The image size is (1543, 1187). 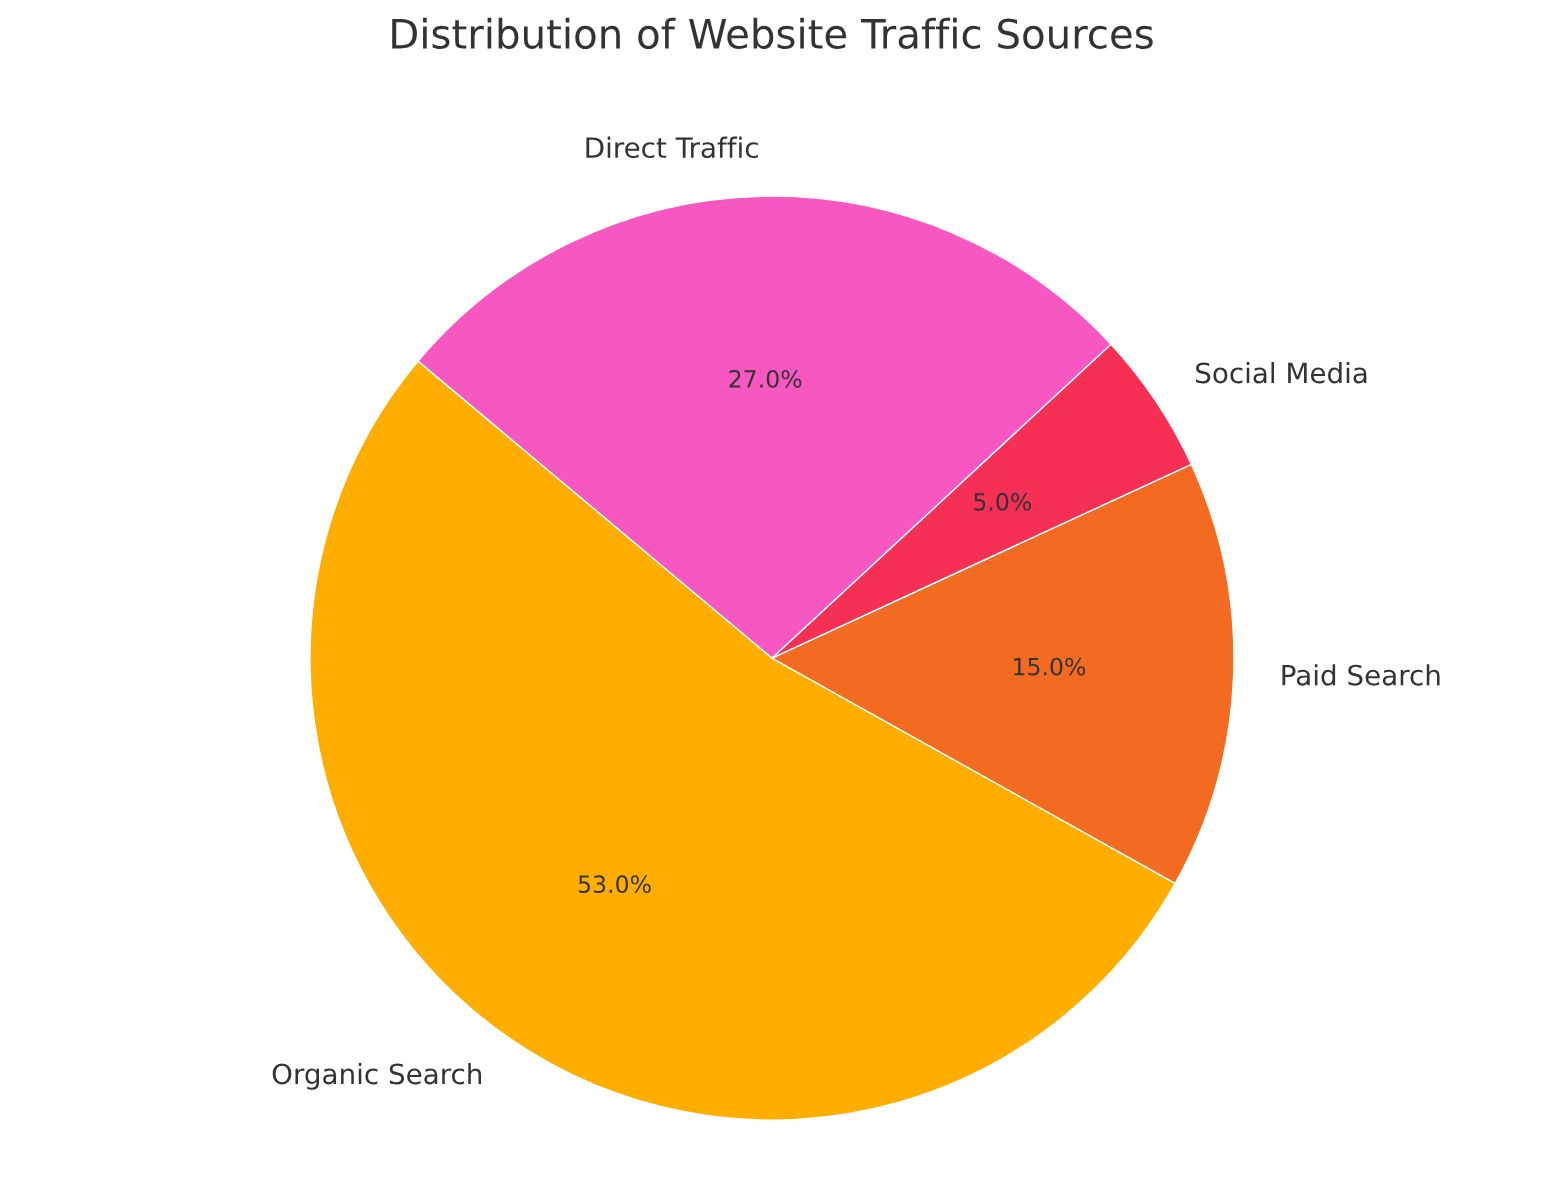 What do you see at coordinates (1002, 501) in the screenshot?
I see `data-label: 5.0%` at bounding box center [1002, 501].